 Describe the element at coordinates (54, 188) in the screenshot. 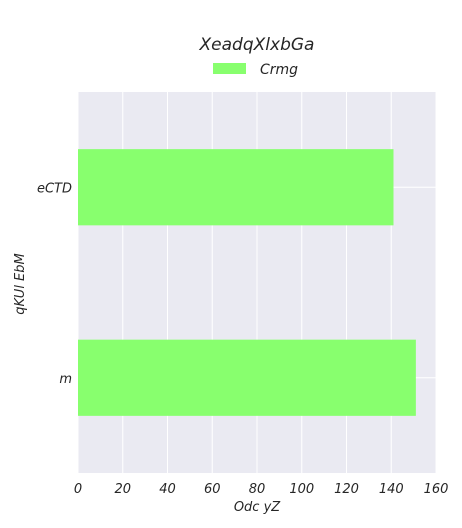

I see `y-tick-label: eCTD` at that location.